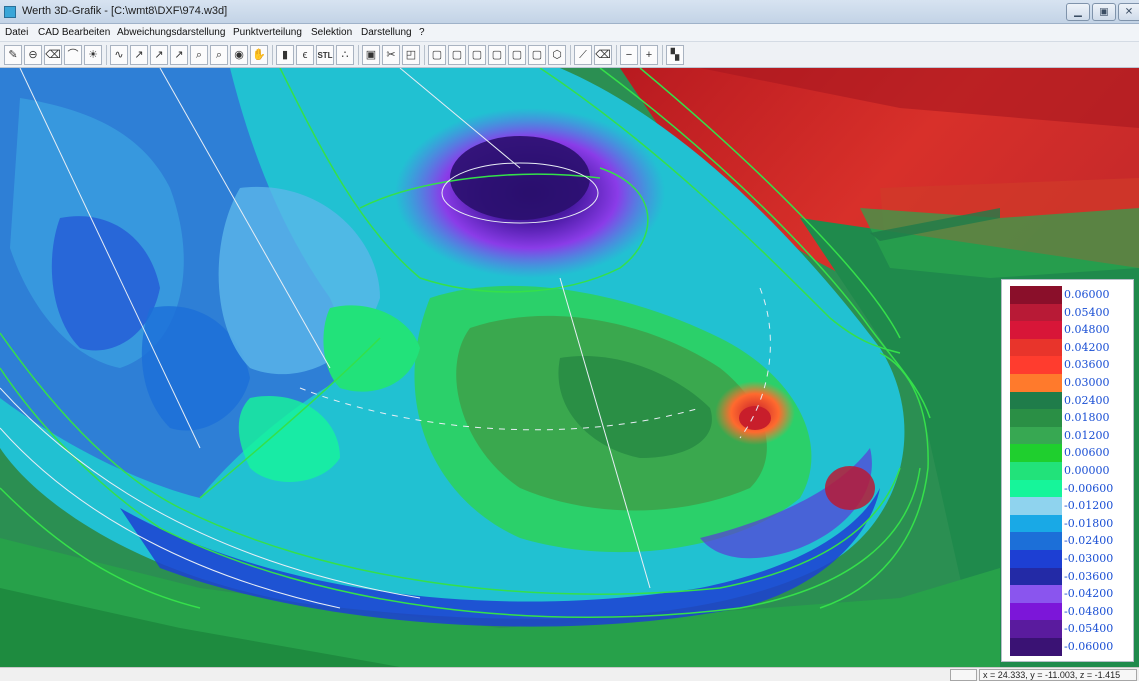  Describe the element at coordinates (1089, 558) in the screenshot. I see `legend-value: -0.03000` at that location.